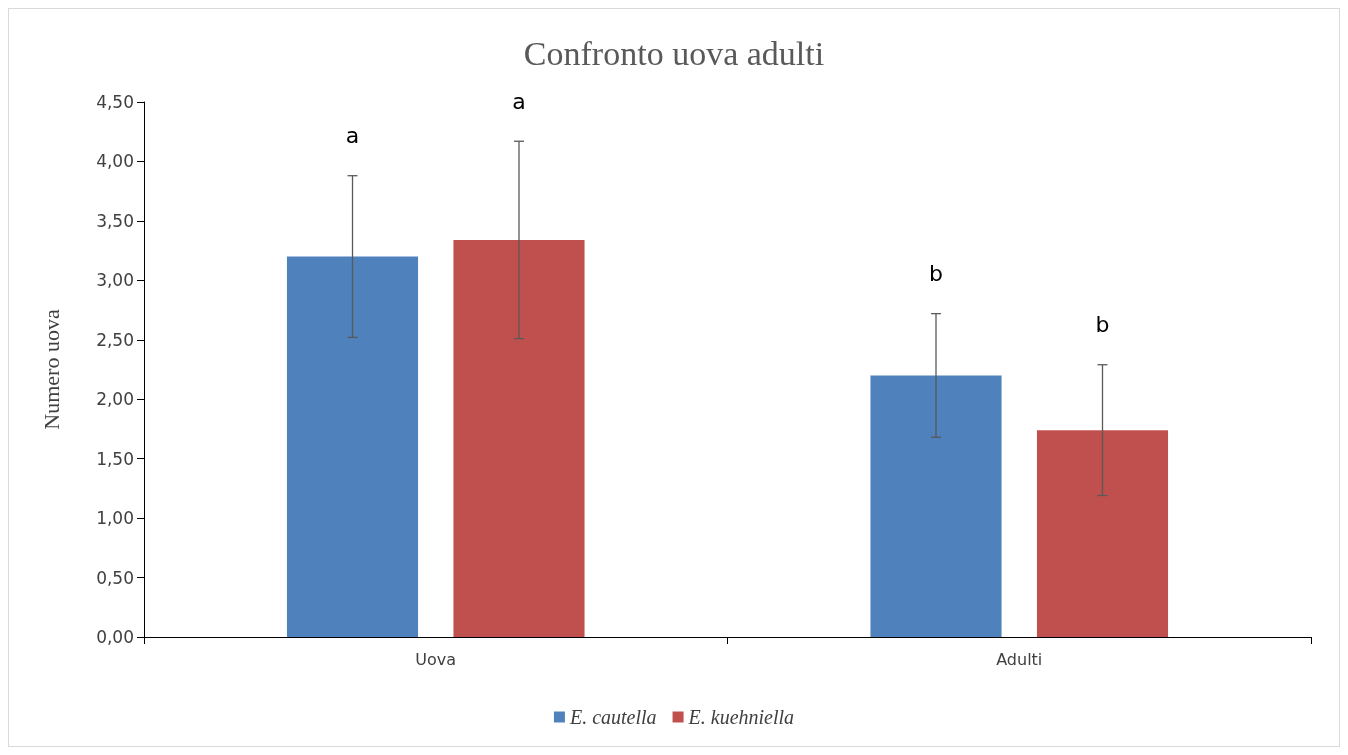  What do you see at coordinates (115, 220) in the screenshot?
I see `y-tick-label: 3,50` at bounding box center [115, 220].